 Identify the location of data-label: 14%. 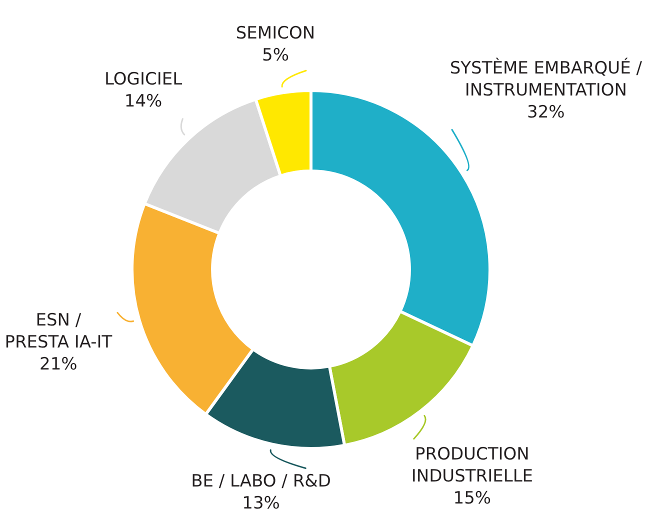
(143, 101).